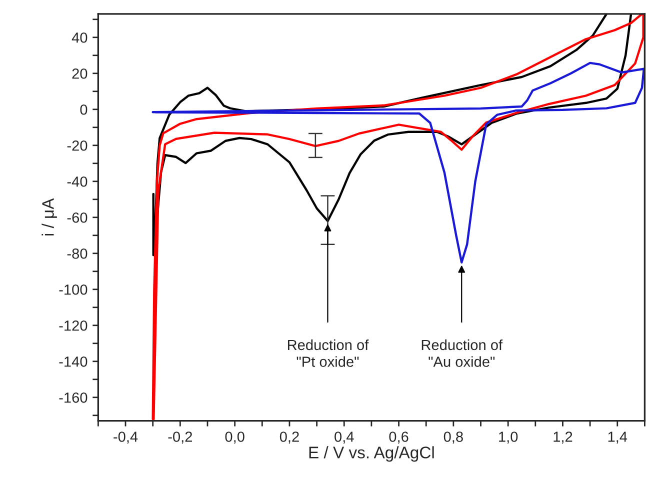  What do you see at coordinates (234, 438) in the screenshot?
I see `x-tick-label: 0,0` at bounding box center [234, 438].